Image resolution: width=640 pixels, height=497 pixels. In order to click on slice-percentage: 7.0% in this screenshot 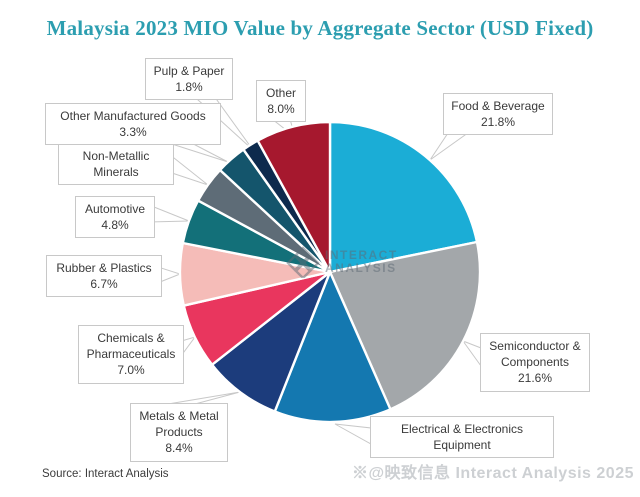, I will do `click(131, 370)`.